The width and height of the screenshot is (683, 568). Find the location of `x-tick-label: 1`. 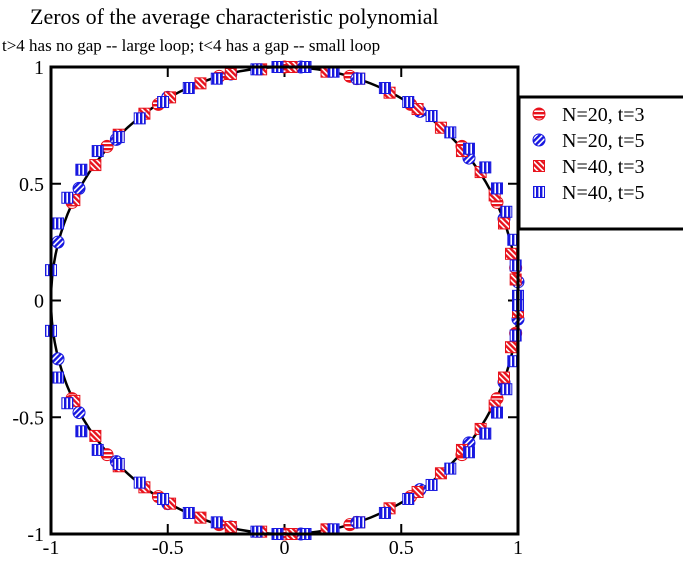

x-tick-label: 1 is located at coordinates (518, 548).